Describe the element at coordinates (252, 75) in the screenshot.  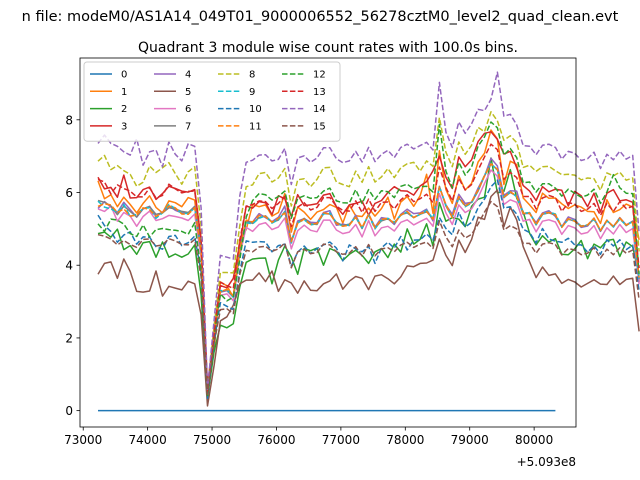
I see `legend-label-8: 8` at that location.